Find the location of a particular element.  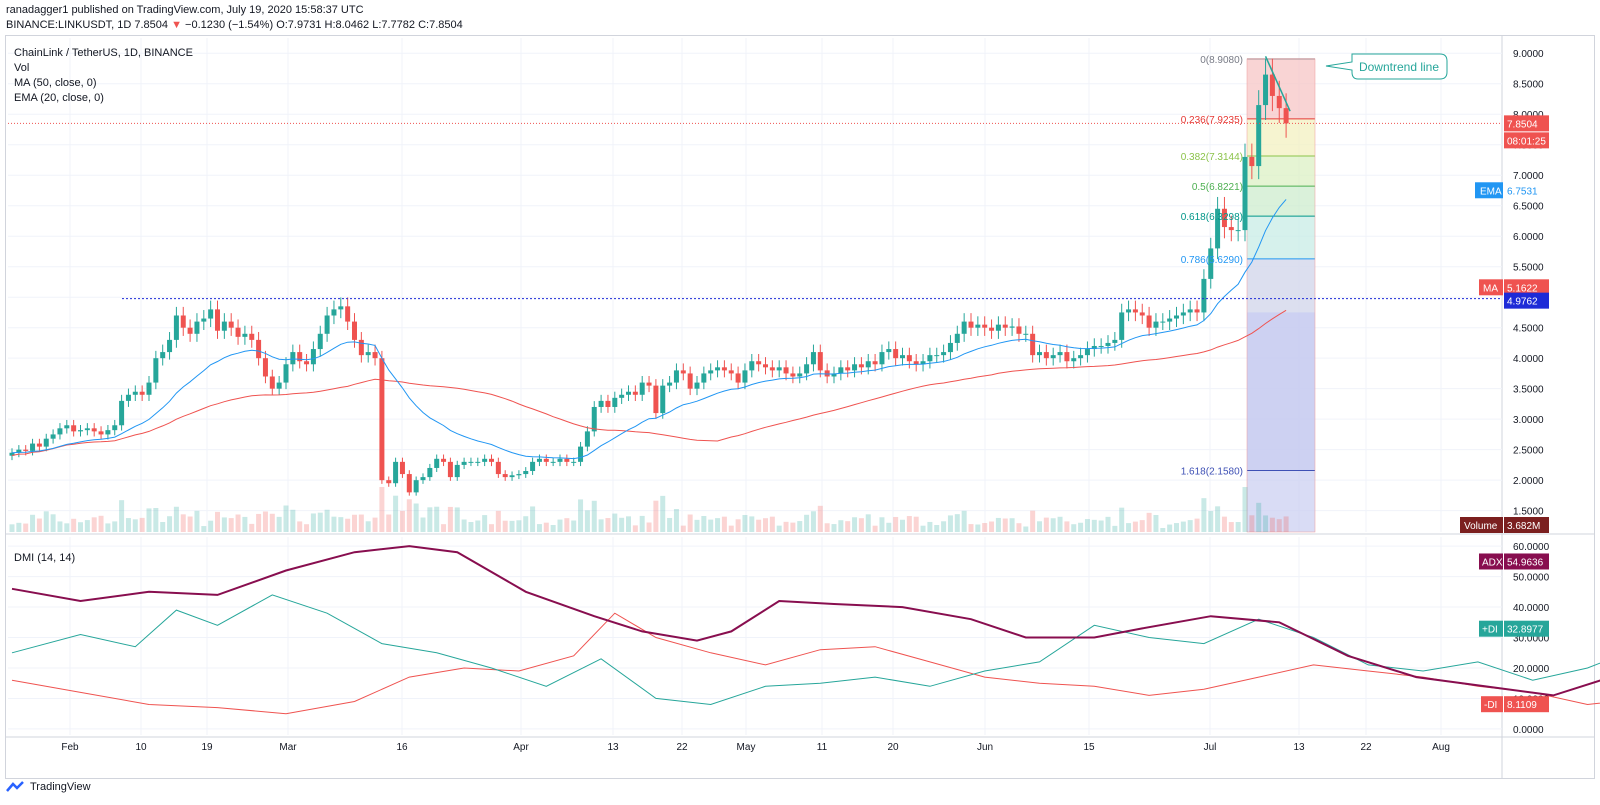

symbol: BINANCE:LINKUSDT, 1D is located at coordinates (69, 25).